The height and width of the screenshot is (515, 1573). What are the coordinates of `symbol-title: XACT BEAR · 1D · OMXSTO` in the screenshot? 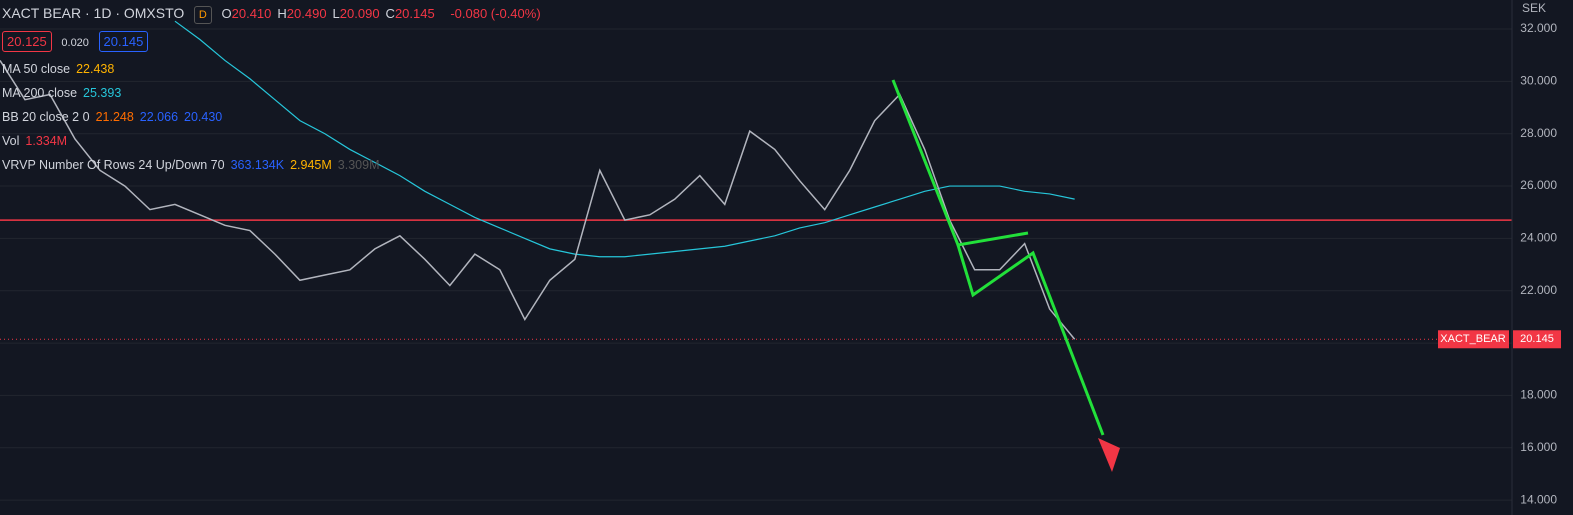 It's located at (93, 13).